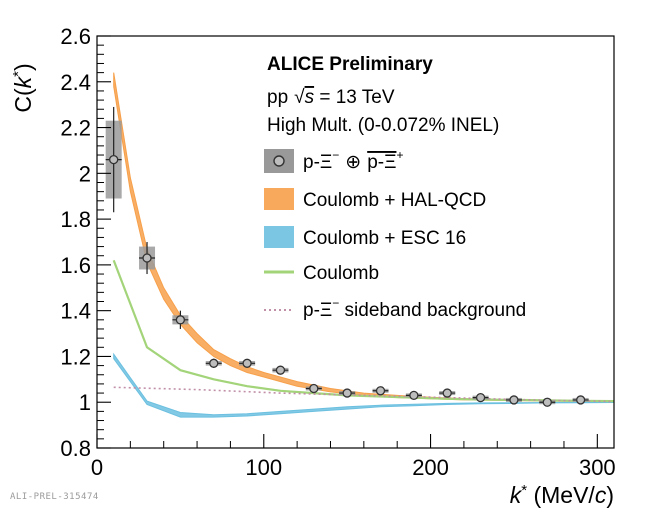 The height and width of the screenshot is (518, 662). What do you see at coordinates (310, 97) in the screenshot?
I see `legend-energy-s: s` at bounding box center [310, 97].